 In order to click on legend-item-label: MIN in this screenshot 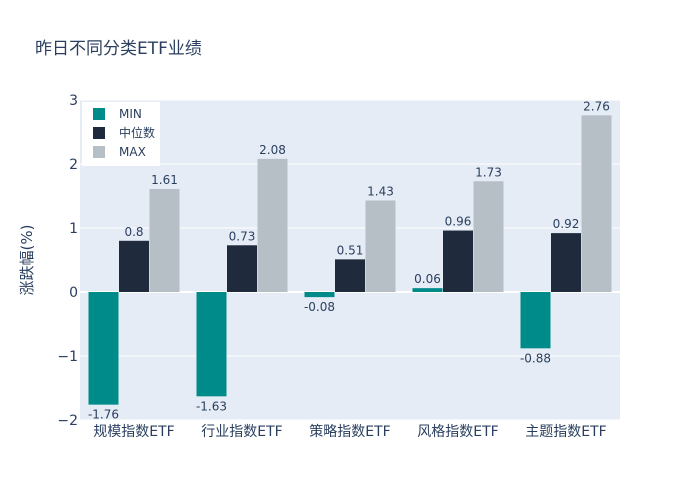, I will do `click(130, 114)`.